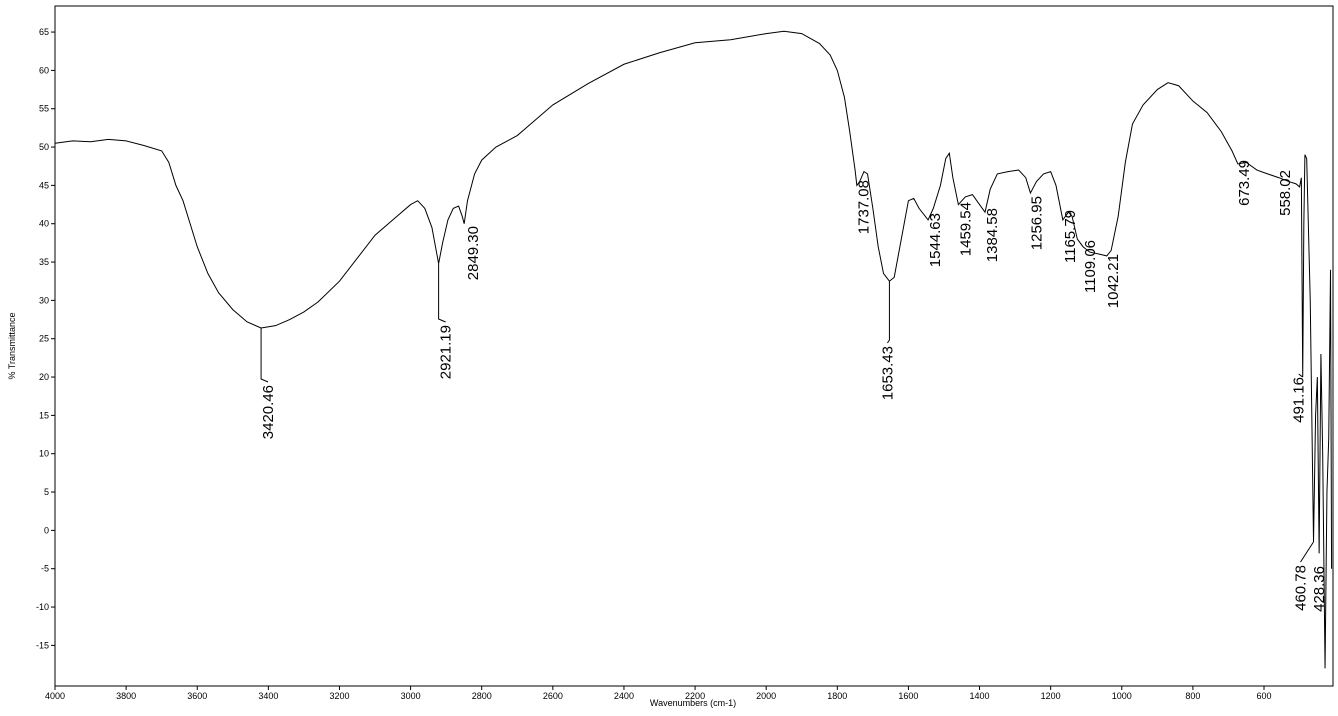 Image resolution: width=1338 pixels, height=716 pixels. What do you see at coordinates (935, 240) in the screenshot?
I see `peak-label: 1544.63` at bounding box center [935, 240].